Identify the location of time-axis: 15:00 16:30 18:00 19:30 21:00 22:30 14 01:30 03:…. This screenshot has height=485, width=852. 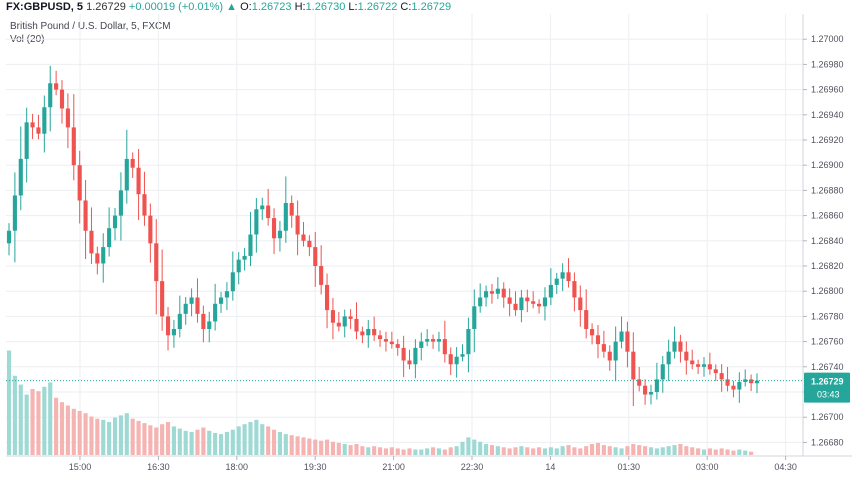
(429, 463).